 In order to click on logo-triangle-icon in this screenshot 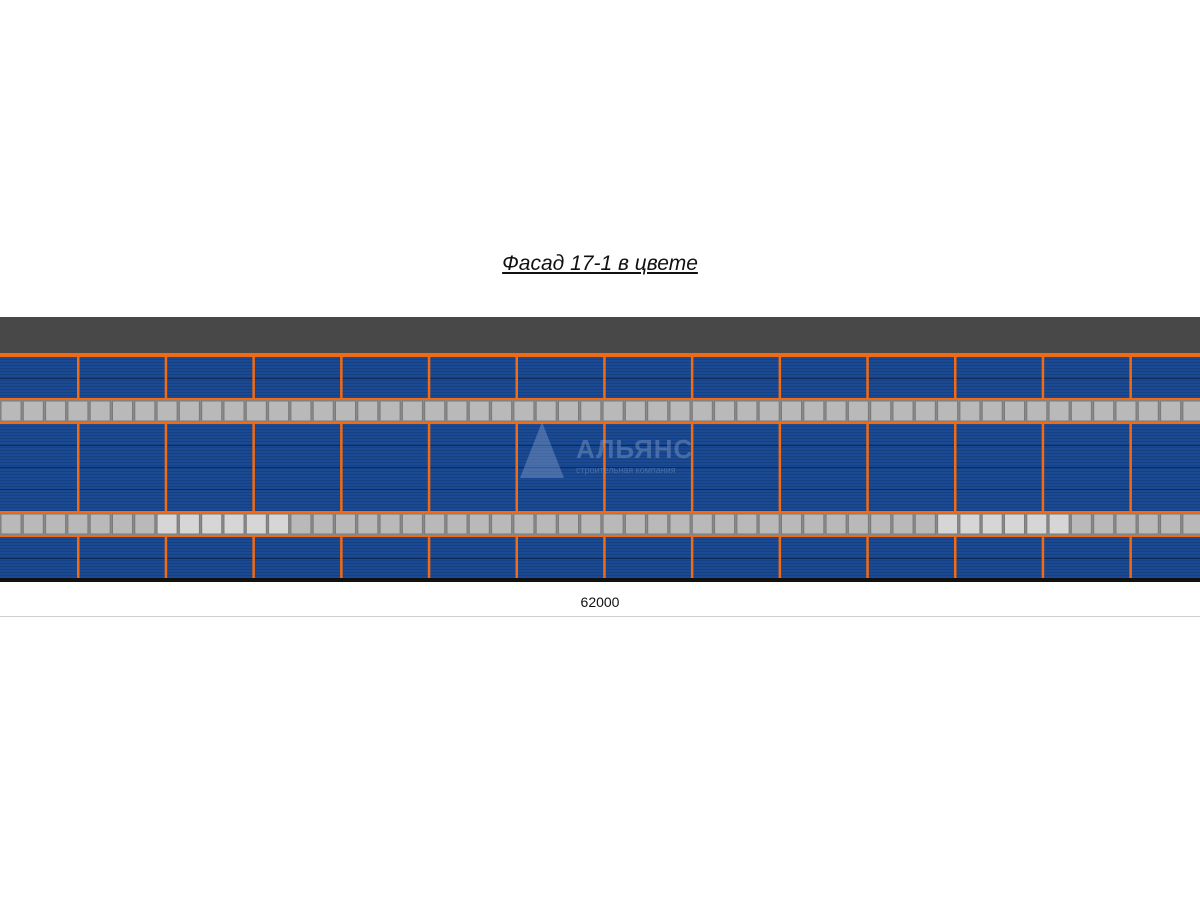, I will do `click(542, 450)`.